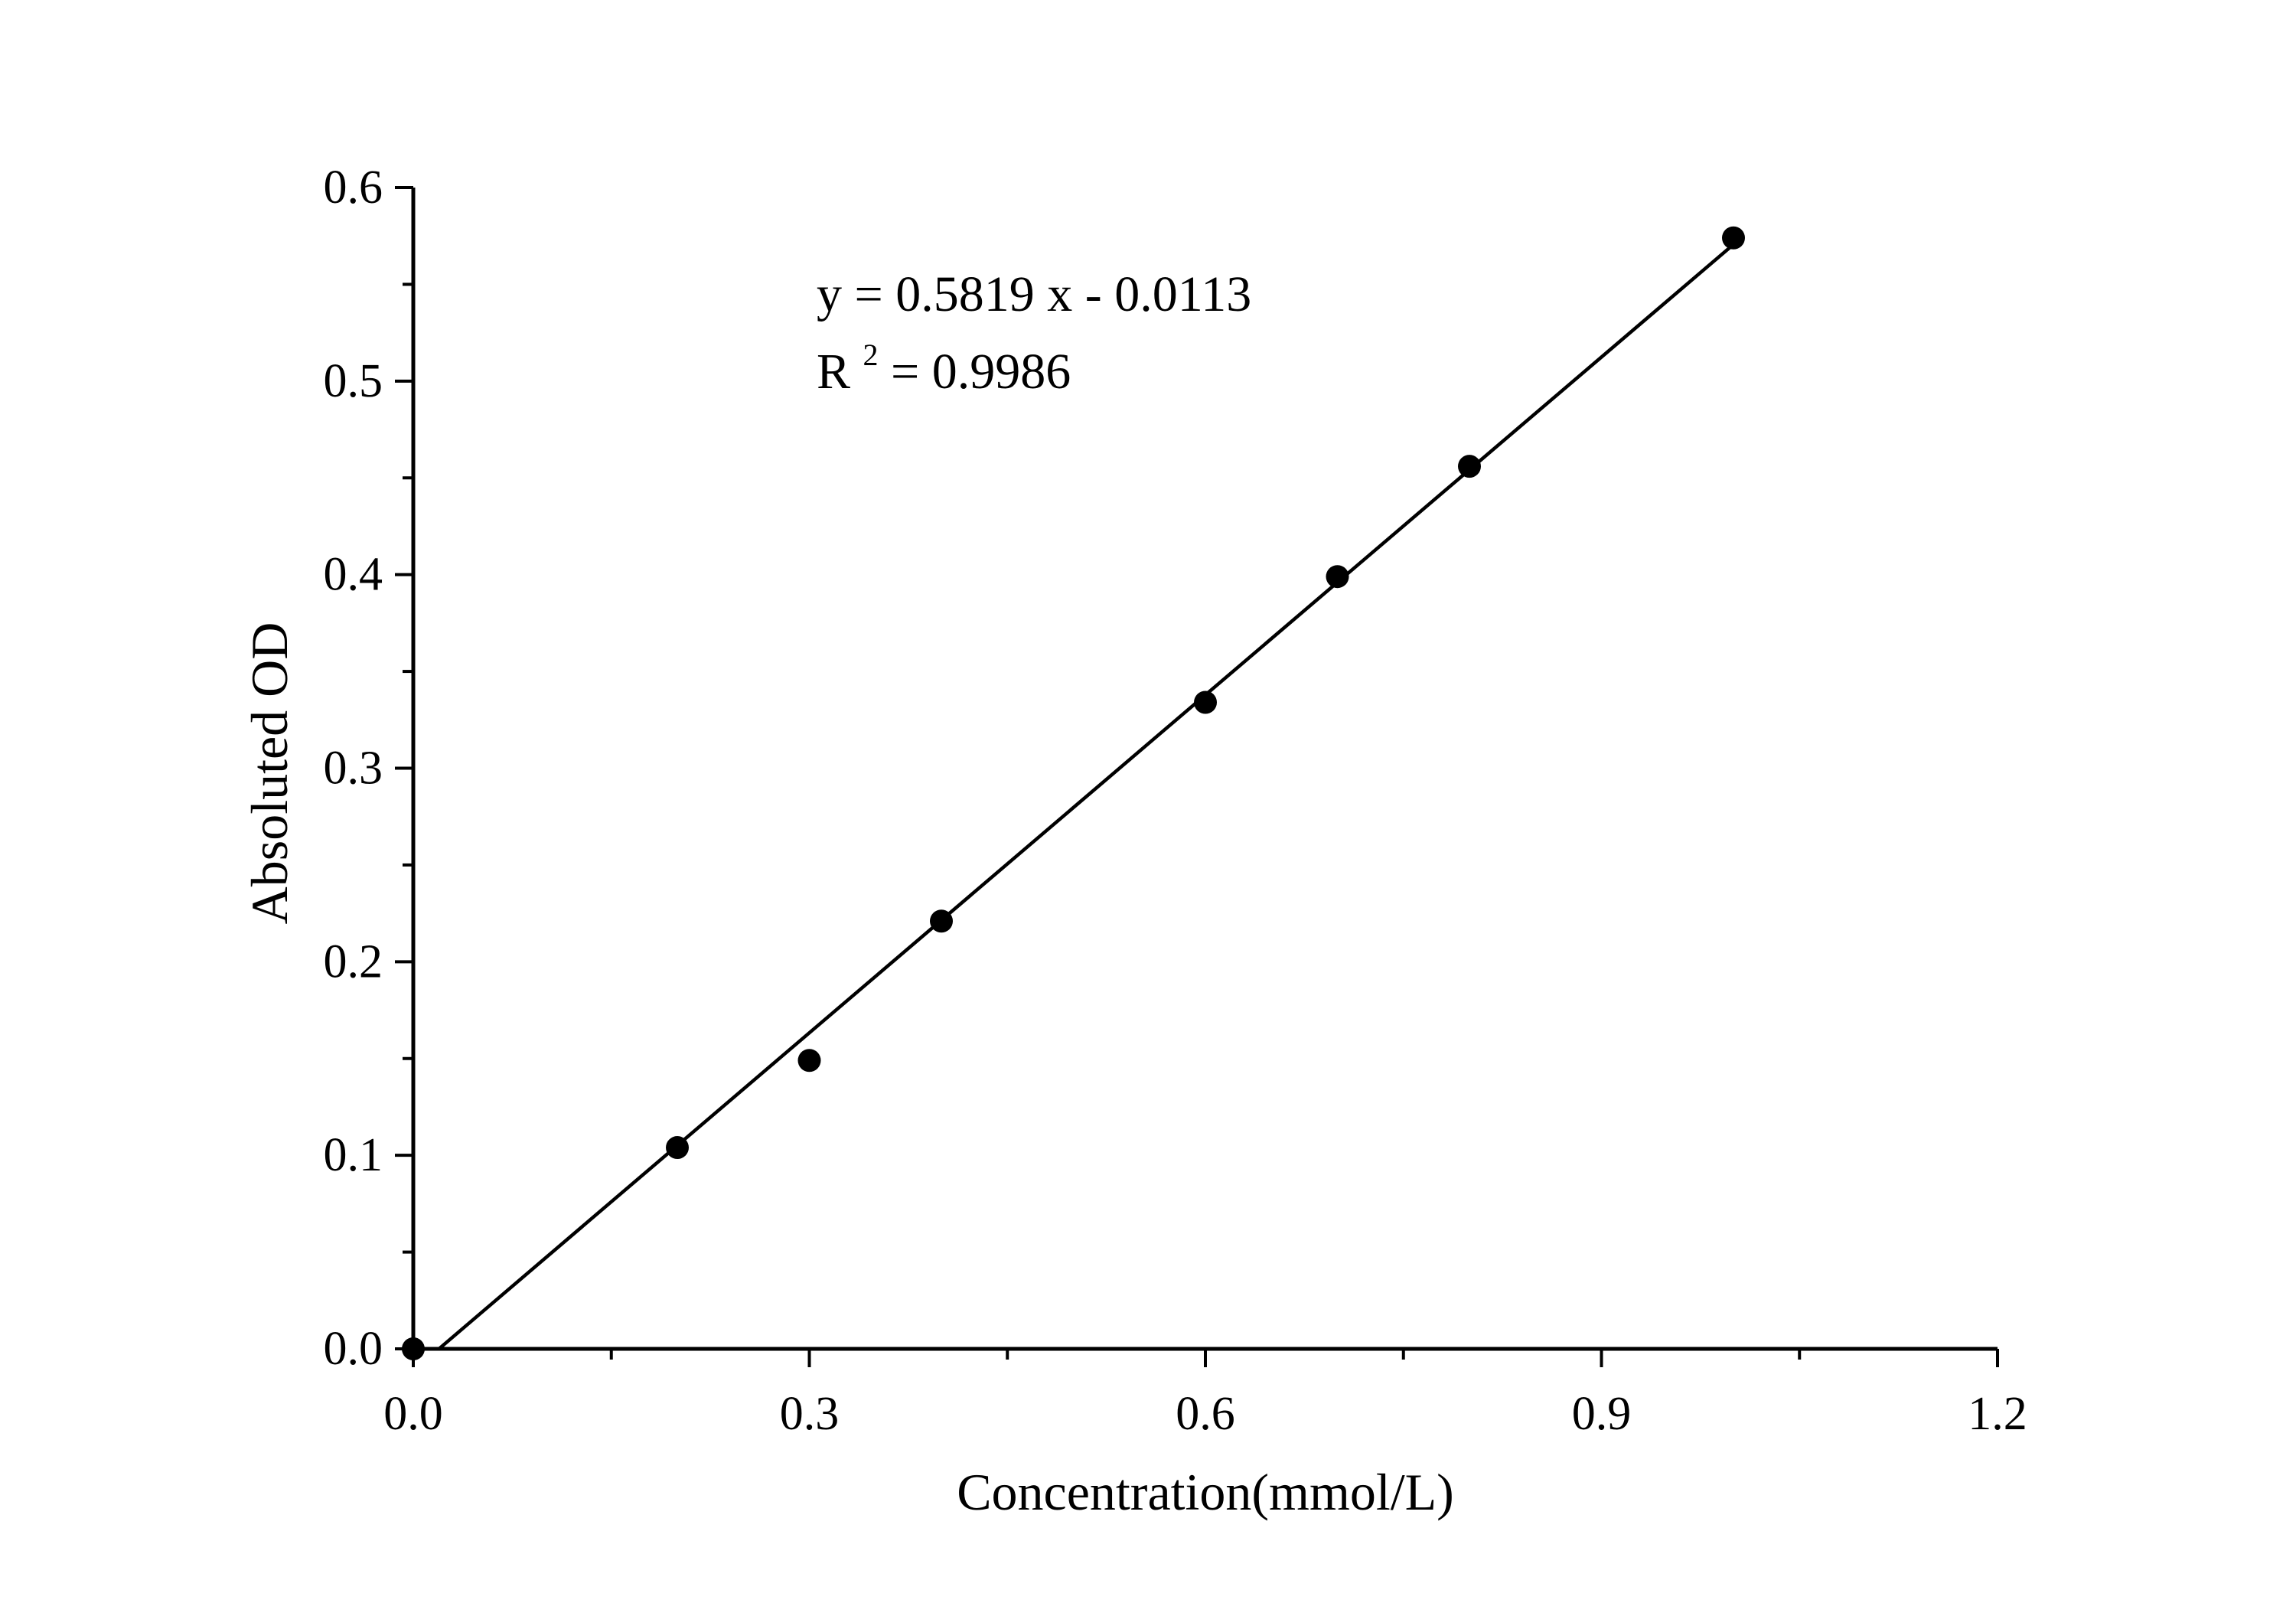 This screenshot has height=1603, width=2296. What do you see at coordinates (1205, 1414) in the screenshot?
I see `x-tick-label: 0.6` at bounding box center [1205, 1414].